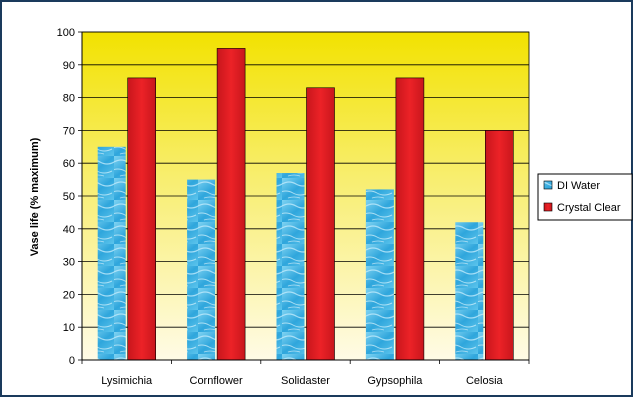 This screenshot has width=633, height=399. I want to click on legend-swatch-crystal-clear, so click(548, 207).